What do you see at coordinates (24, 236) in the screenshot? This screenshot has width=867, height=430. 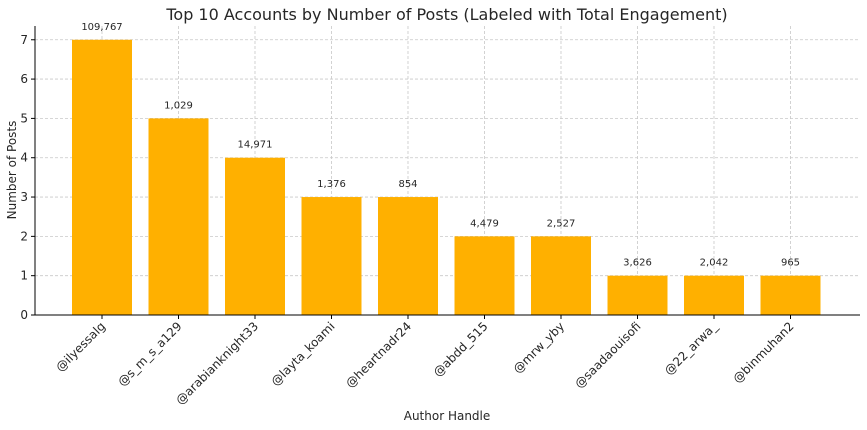 I see `y-tick-label: 2` at bounding box center [24, 236].